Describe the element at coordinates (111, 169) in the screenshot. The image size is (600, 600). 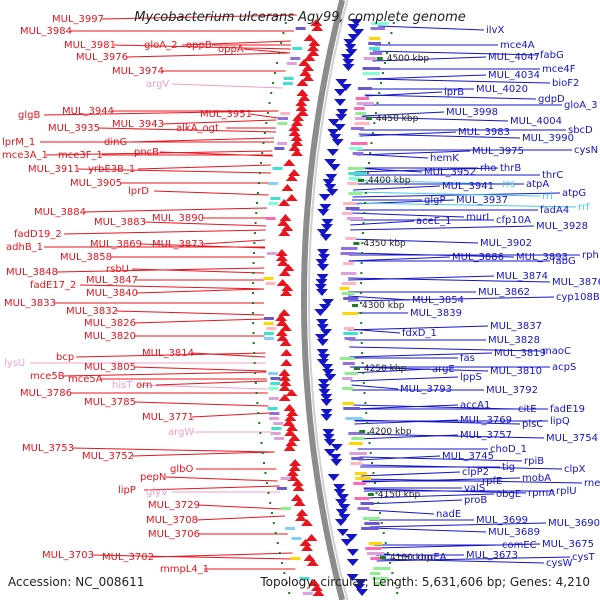
I see `gene-label: yrbE3B_1` at that location.